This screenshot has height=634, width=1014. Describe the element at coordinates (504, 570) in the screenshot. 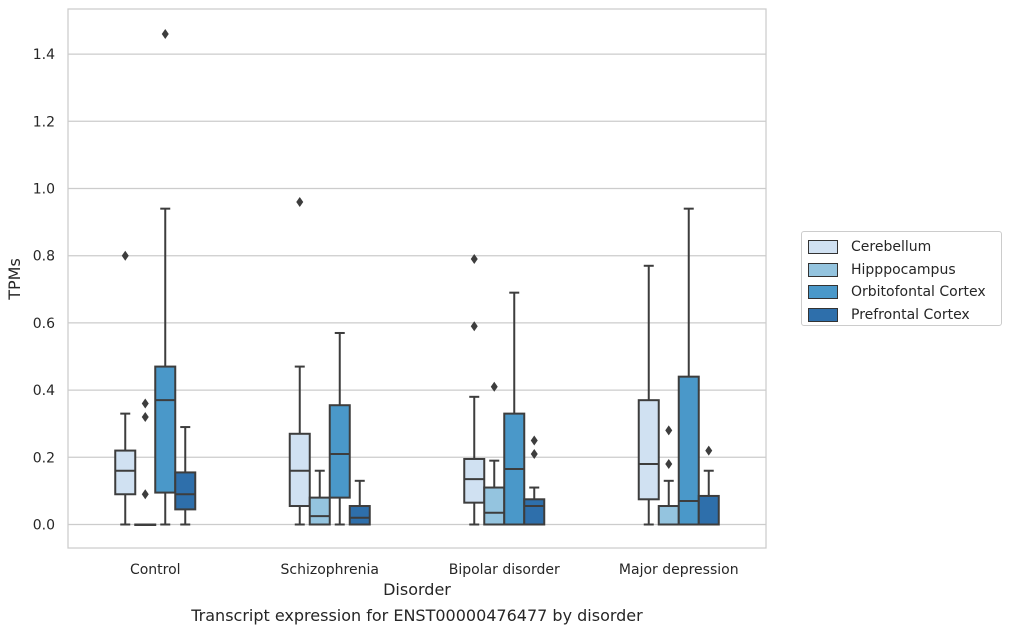

I see `x-tick-label: Bipolar disorder` at that location.